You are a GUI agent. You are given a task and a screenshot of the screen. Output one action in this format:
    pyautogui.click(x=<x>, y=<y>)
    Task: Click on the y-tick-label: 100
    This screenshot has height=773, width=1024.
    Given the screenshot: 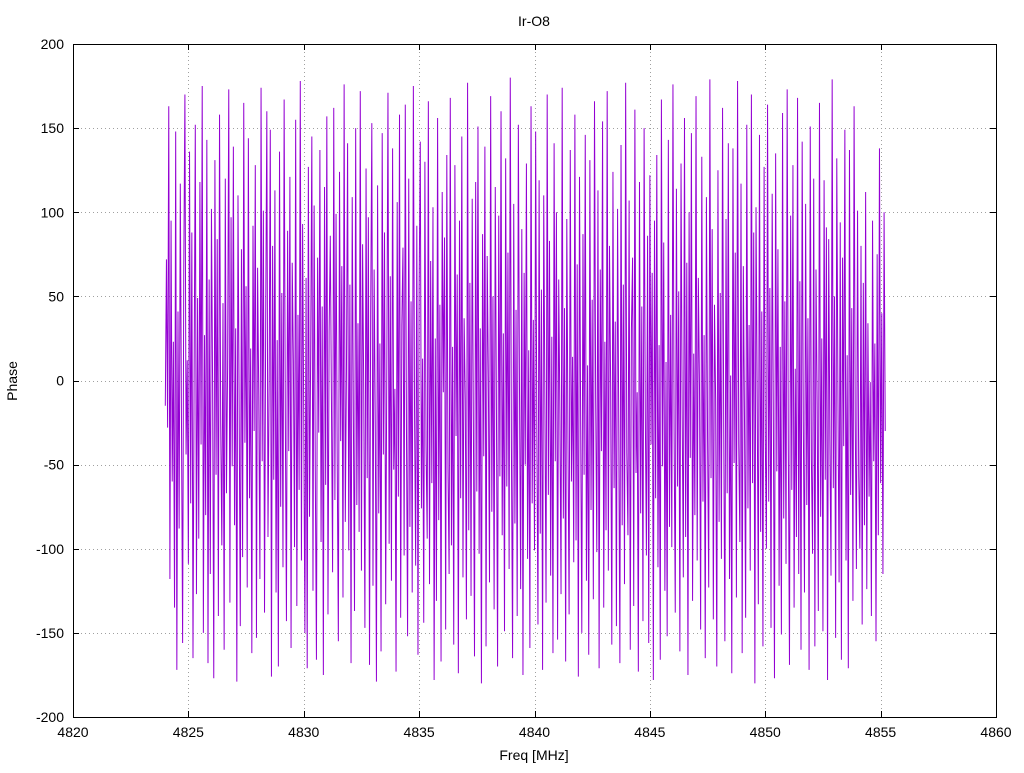 What is the action you would take?
    pyautogui.click(x=53, y=212)
    